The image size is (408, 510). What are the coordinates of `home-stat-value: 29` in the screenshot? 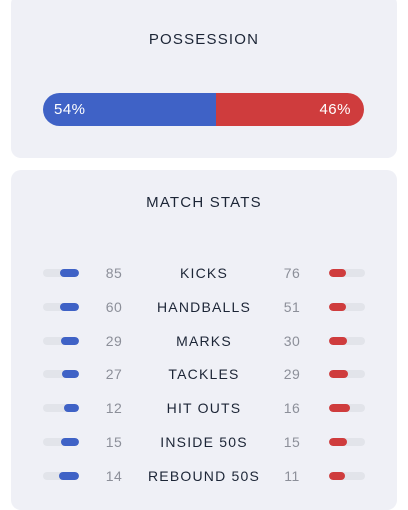 It's located at (114, 340).